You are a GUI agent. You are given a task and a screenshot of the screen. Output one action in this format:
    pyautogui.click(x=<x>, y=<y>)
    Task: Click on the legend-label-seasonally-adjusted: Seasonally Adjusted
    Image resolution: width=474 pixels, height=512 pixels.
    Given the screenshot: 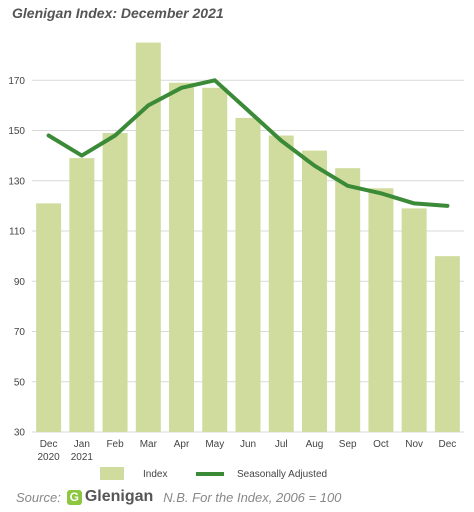 What is the action you would take?
    pyautogui.click(x=282, y=474)
    